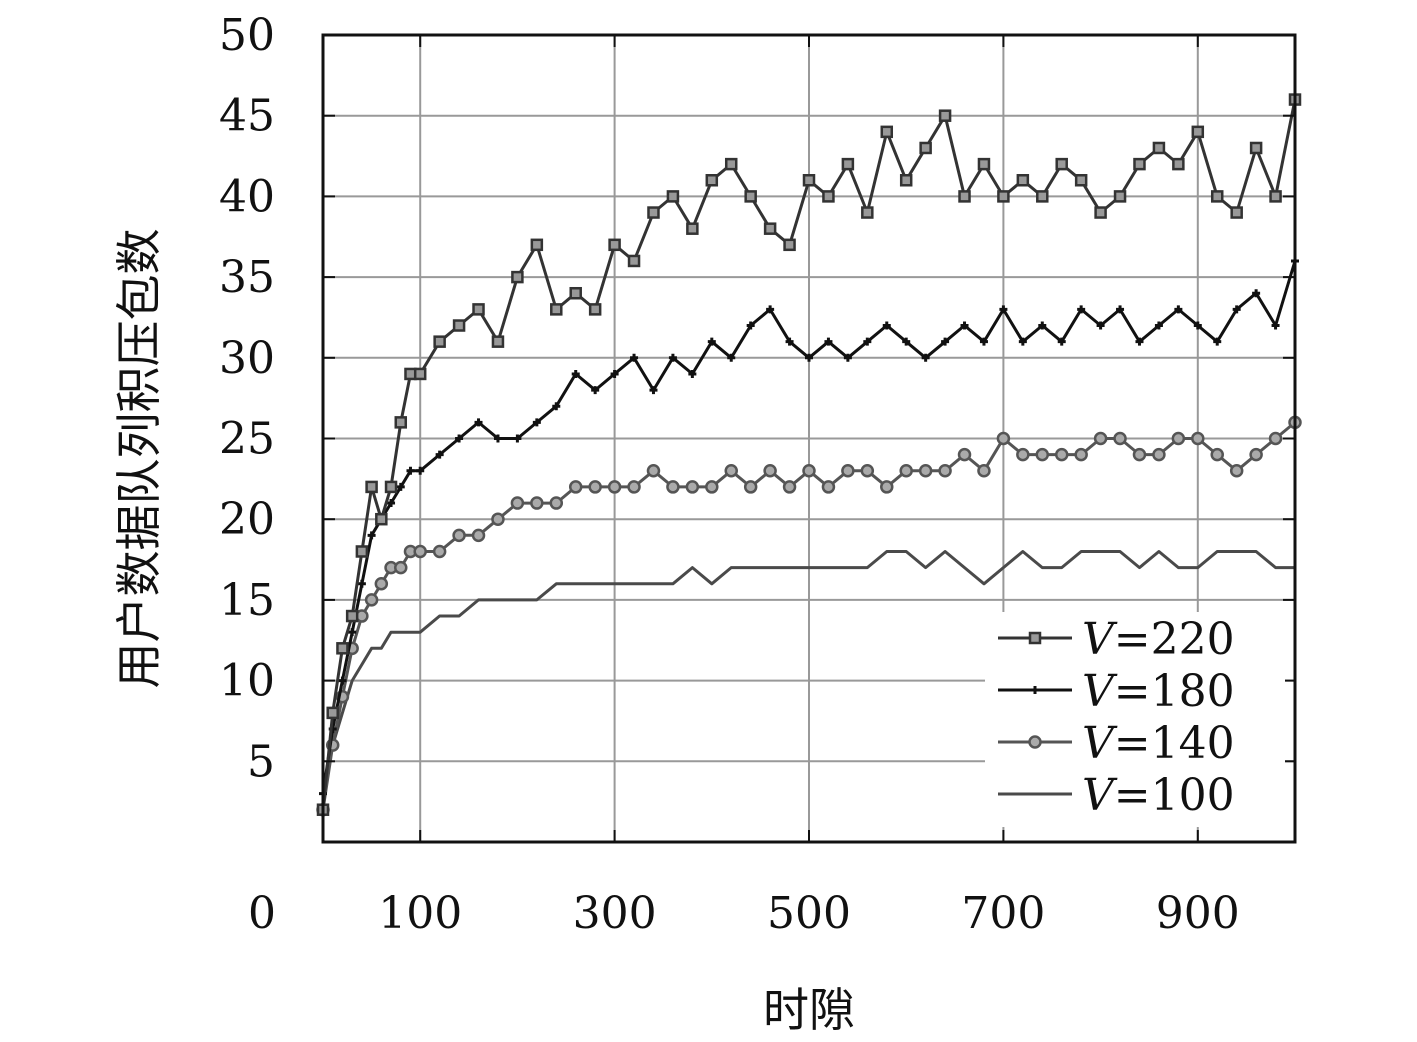  What do you see at coordinates (247, 681) in the screenshot?
I see `y-tick-label: 10` at bounding box center [247, 681].